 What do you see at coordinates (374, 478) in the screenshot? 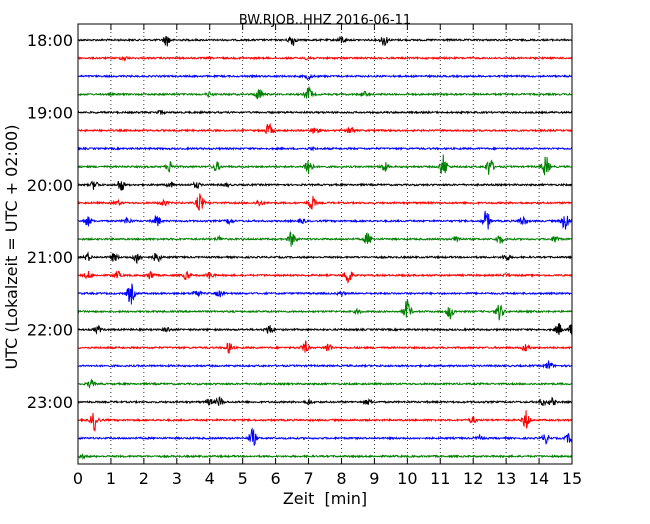
I see `x-tick-label: 9` at bounding box center [374, 478].